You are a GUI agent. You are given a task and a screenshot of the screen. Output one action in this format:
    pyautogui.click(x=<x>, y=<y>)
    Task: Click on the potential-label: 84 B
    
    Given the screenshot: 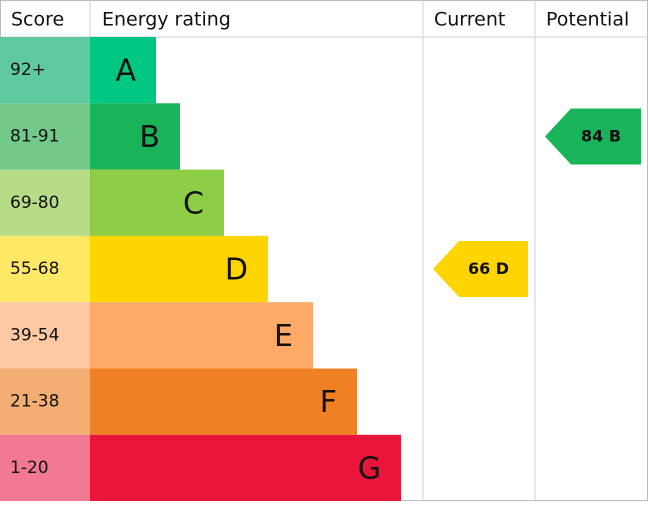 What is the action you would take?
    pyautogui.click(x=601, y=135)
    